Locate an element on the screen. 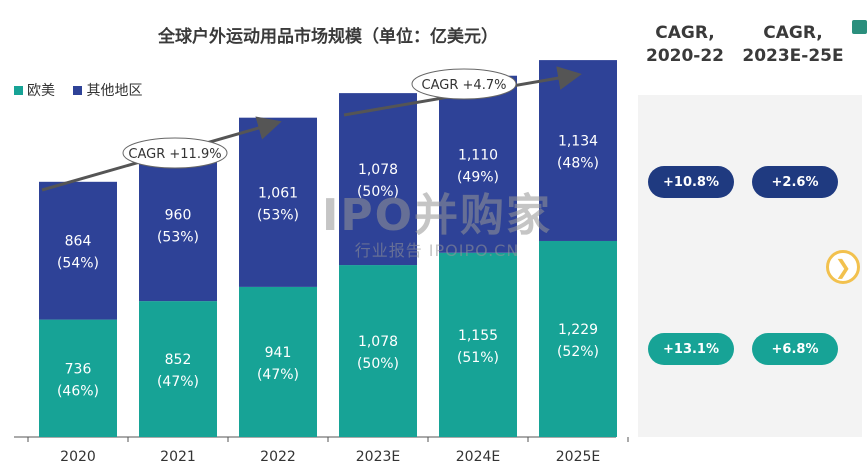  data-label-value: 960 is located at coordinates (178, 216).